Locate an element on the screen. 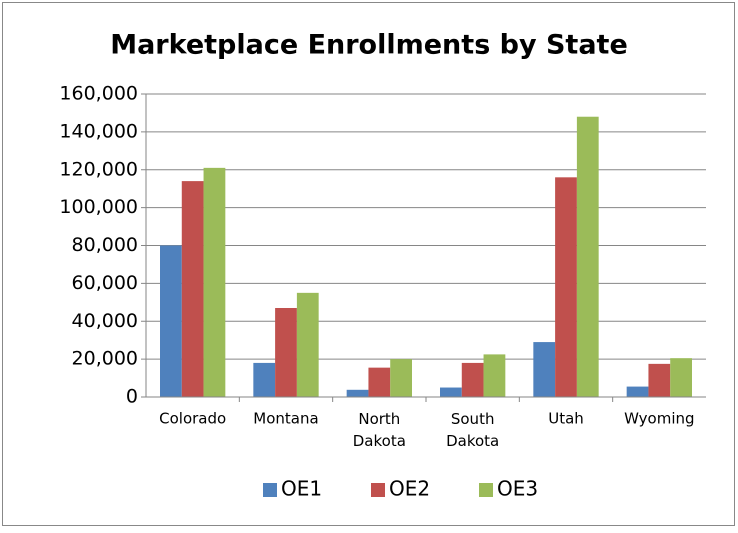 This screenshot has width=738, height=533. legend-label: OE1 is located at coordinates (301, 489).